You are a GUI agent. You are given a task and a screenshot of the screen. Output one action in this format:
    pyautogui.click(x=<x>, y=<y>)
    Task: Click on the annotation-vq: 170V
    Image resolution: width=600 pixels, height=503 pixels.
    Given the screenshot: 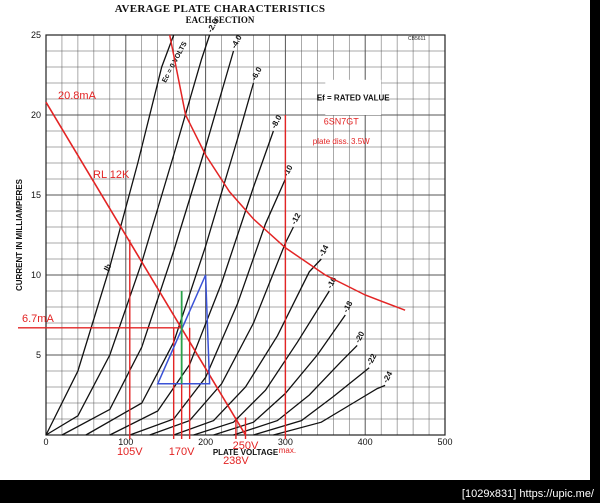 What is the action you would take?
    pyautogui.click(x=182, y=452)
    